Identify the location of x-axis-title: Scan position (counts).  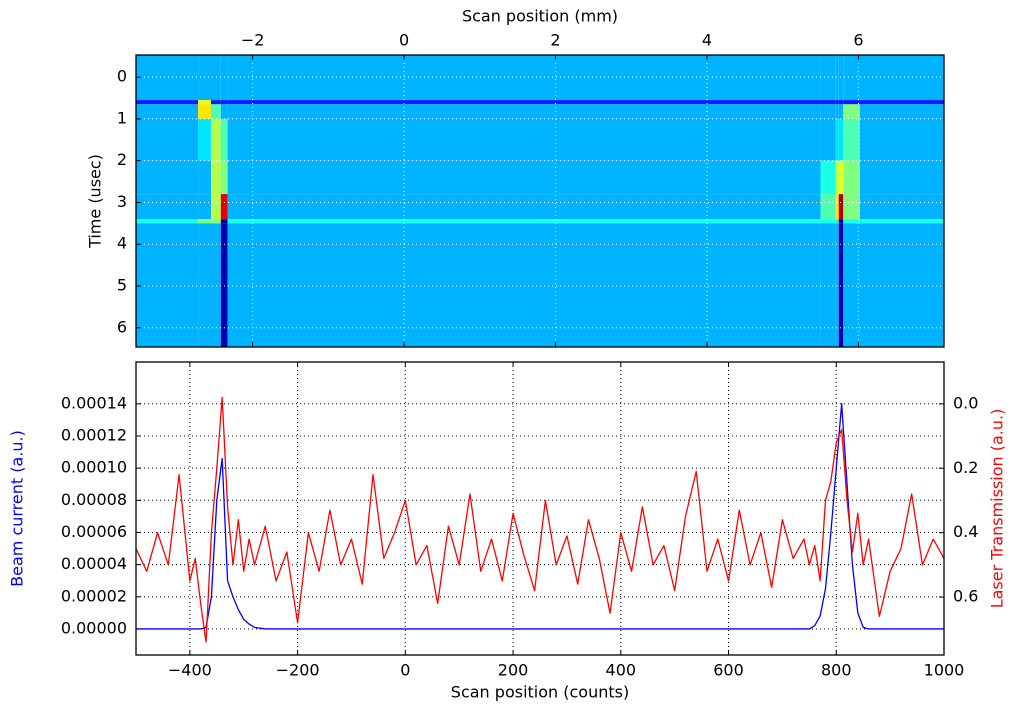
(540, 692).